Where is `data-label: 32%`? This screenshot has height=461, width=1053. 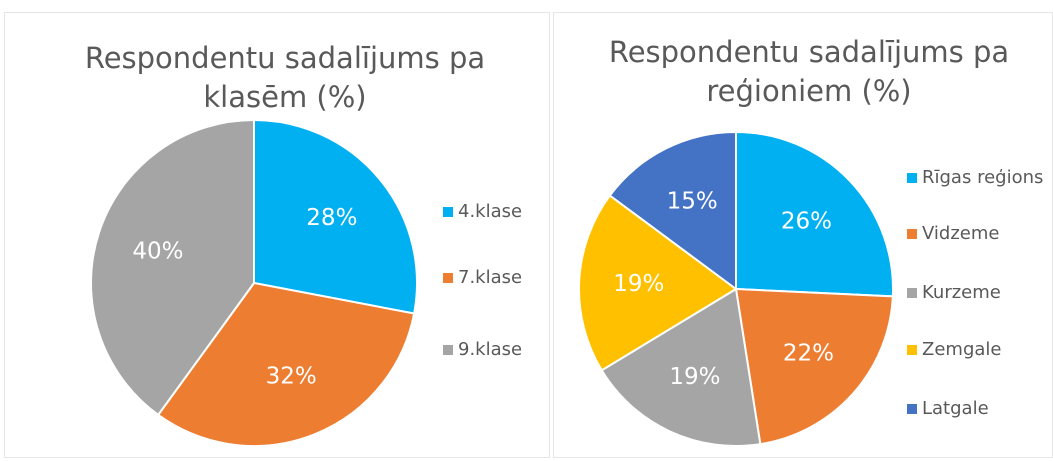 data-label: 32% is located at coordinates (291, 376).